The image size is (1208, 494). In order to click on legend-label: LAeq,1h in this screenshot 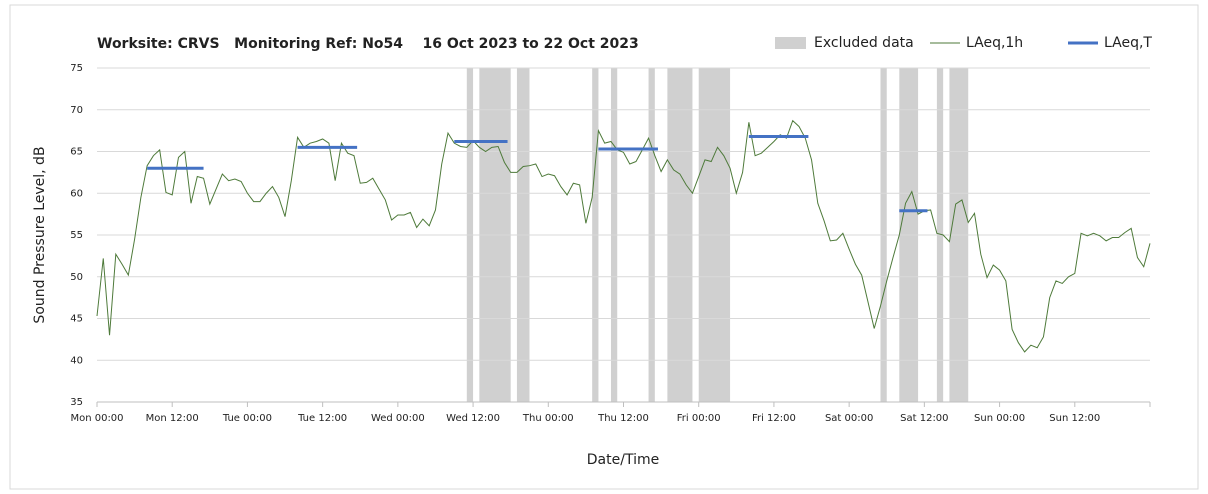, I will do `click(994, 43)`.